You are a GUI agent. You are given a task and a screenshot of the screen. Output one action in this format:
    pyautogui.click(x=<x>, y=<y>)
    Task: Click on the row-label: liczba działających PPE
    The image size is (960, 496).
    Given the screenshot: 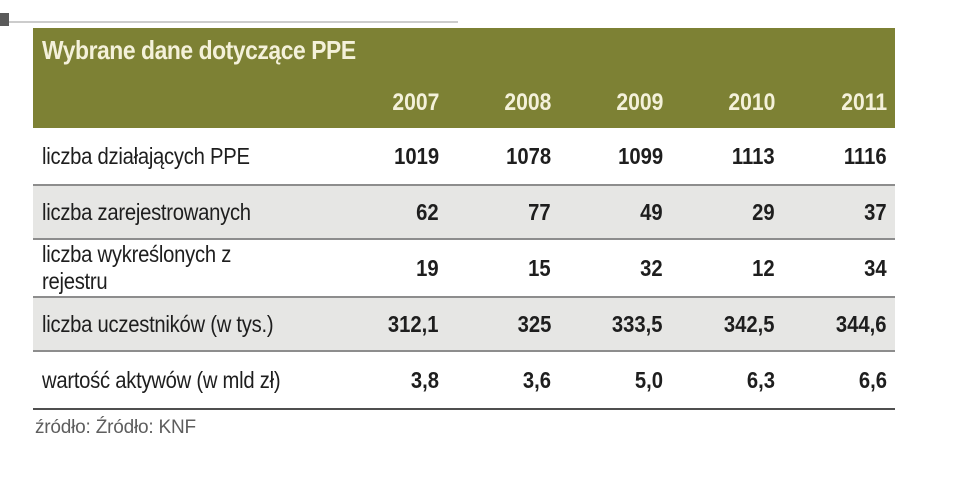 What is the action you would take?
    pyautogui.click(x=184, y=156)
    